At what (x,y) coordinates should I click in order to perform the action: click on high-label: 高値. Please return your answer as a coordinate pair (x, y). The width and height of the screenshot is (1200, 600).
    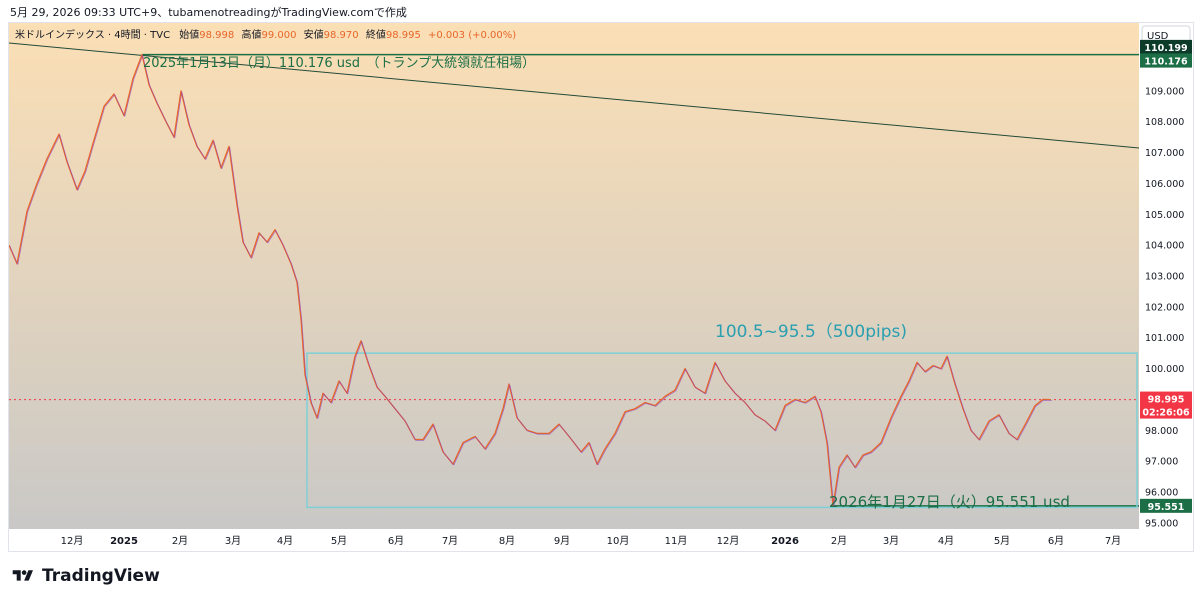
    Looking at the image, I should click on (251, 34).